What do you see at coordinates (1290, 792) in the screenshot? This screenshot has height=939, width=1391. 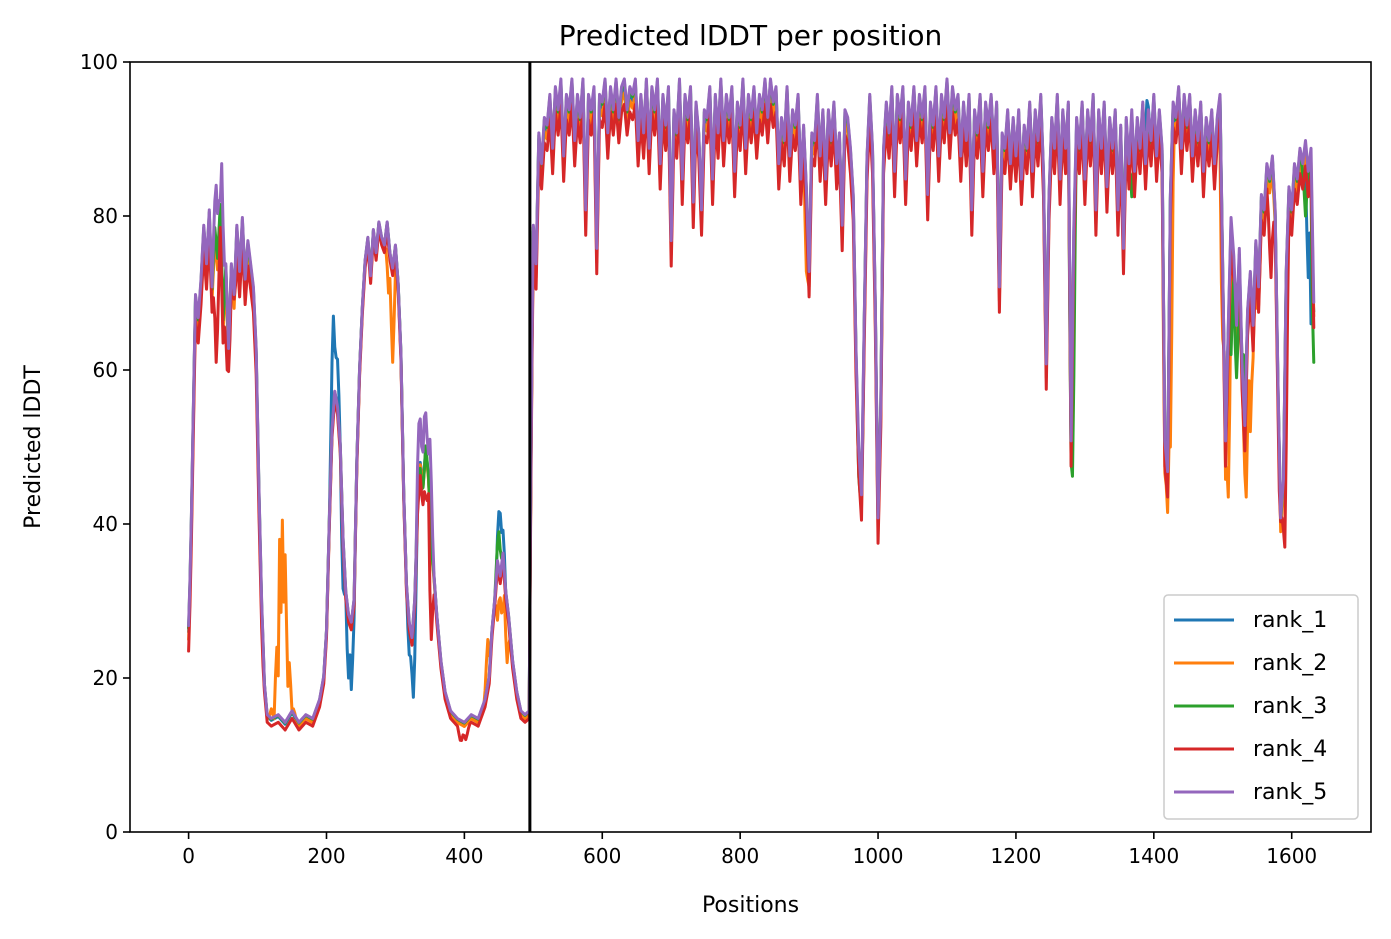 I see `legend-label-rank_5: rank_5` at bounding box center [1290, 792].